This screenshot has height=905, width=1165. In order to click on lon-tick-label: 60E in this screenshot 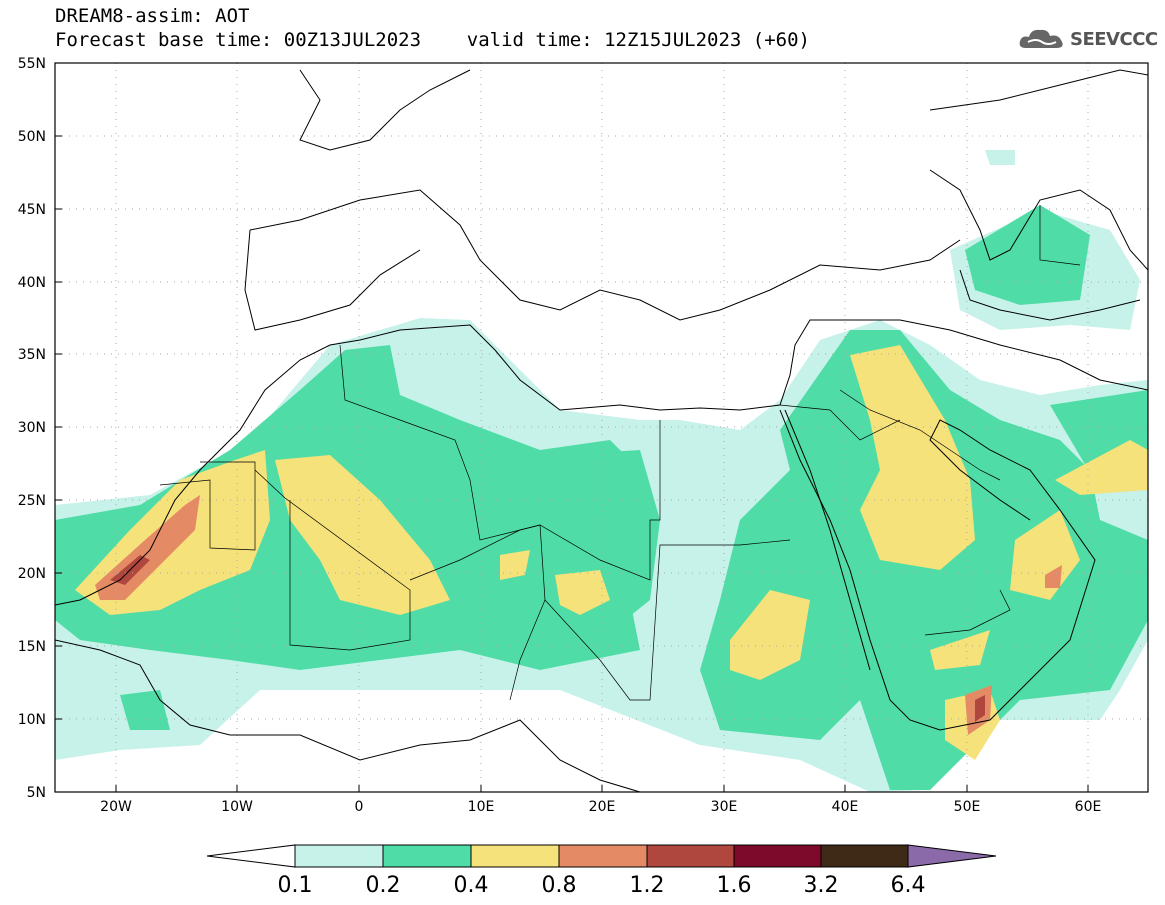, I will do `click(1088, 807)`.